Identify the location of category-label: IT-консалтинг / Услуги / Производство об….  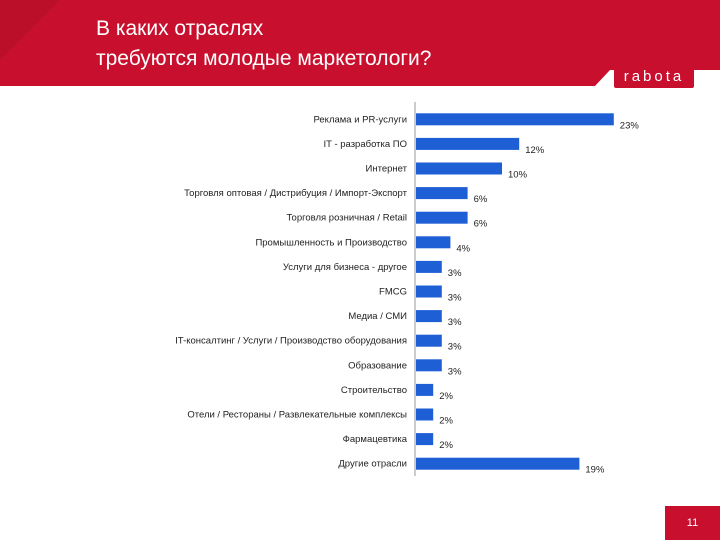
(291, 341).